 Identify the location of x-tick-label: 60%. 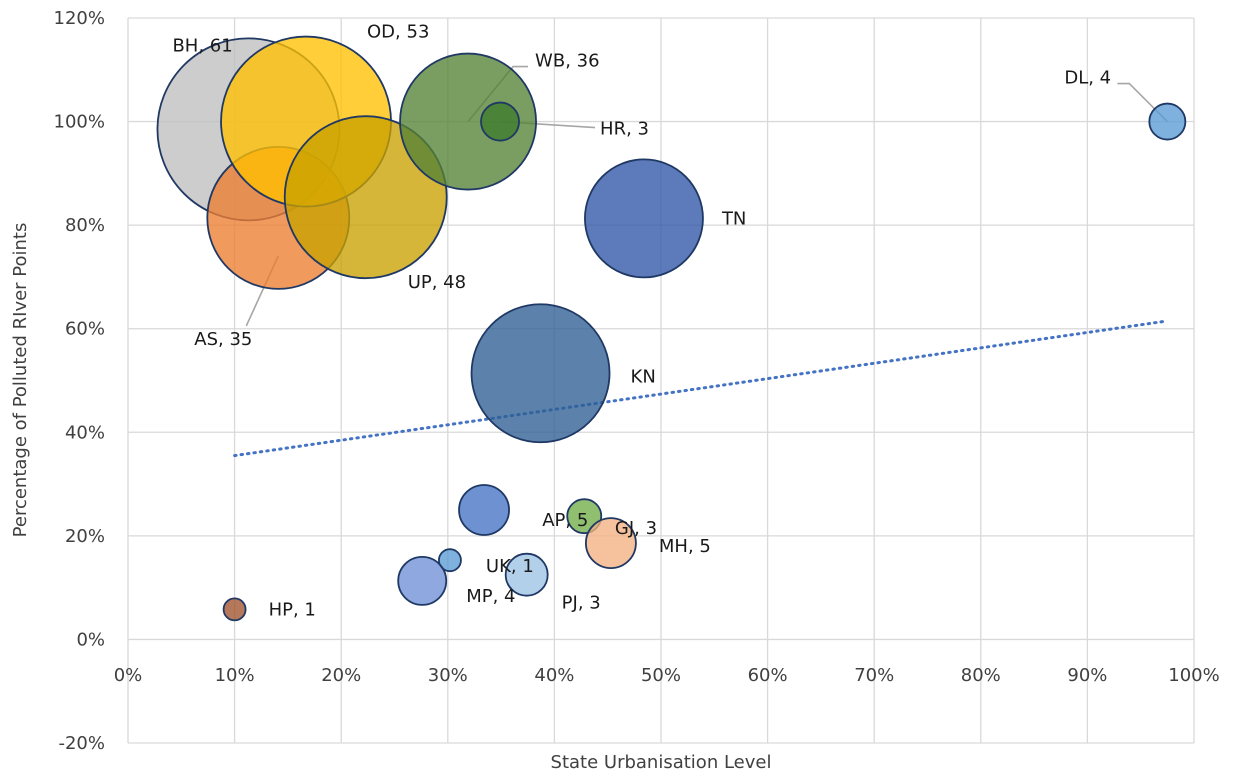
(768, 675).